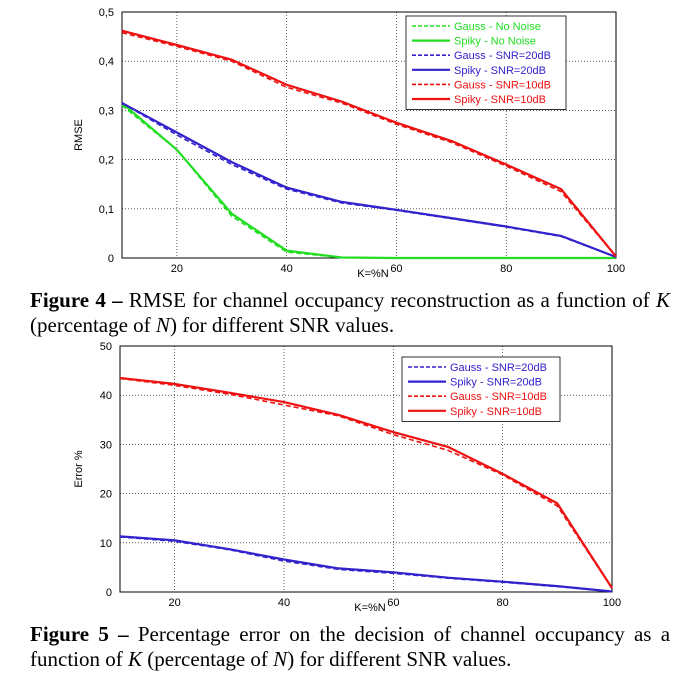 The image size is (694, 683). What do you see at coordinates (79, 135) in the screenshot?
I see `y-axis-label: RMSE` at bounding box center [79, 135].